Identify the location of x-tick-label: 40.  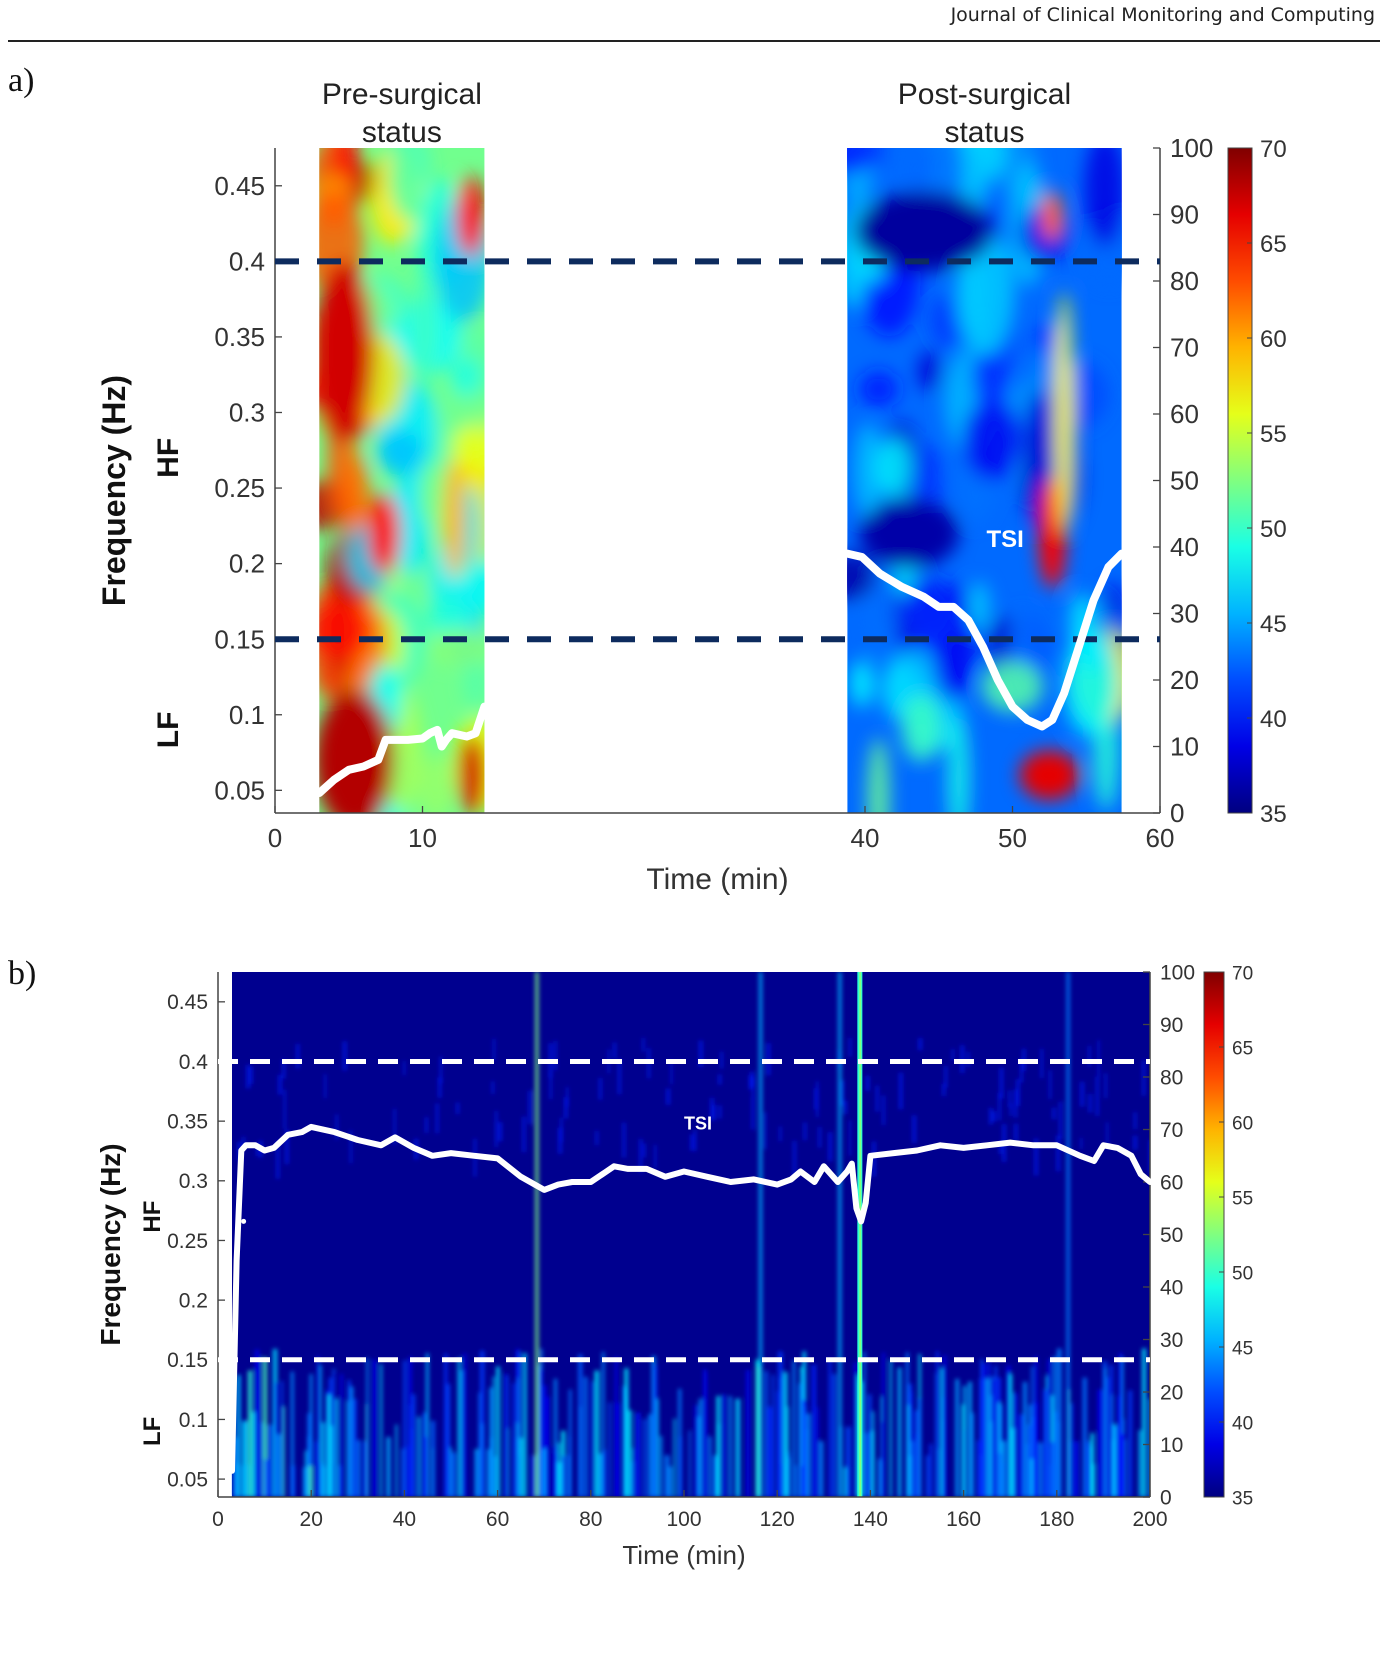
(865, 838).